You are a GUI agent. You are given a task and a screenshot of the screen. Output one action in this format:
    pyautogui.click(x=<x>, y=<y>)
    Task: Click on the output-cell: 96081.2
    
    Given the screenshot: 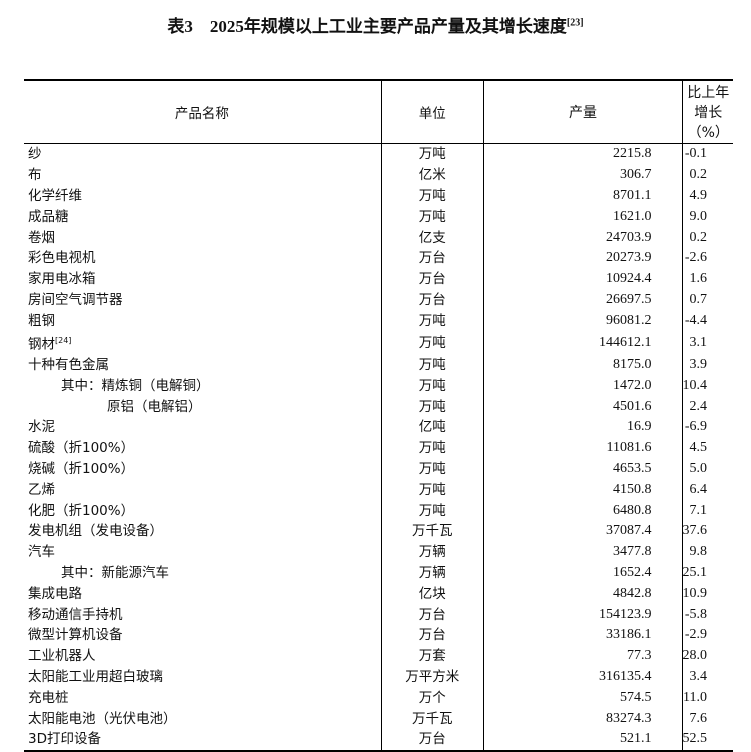 What is the action you would take?
    pyautogui.click(x=582, y=321)
    